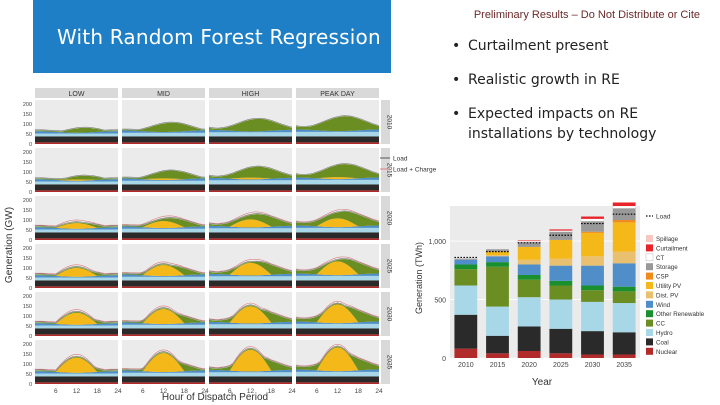  Describe the element at coordinates (30, 385) in the screenshot. I see `facet-ytick-label: 0` at that location.